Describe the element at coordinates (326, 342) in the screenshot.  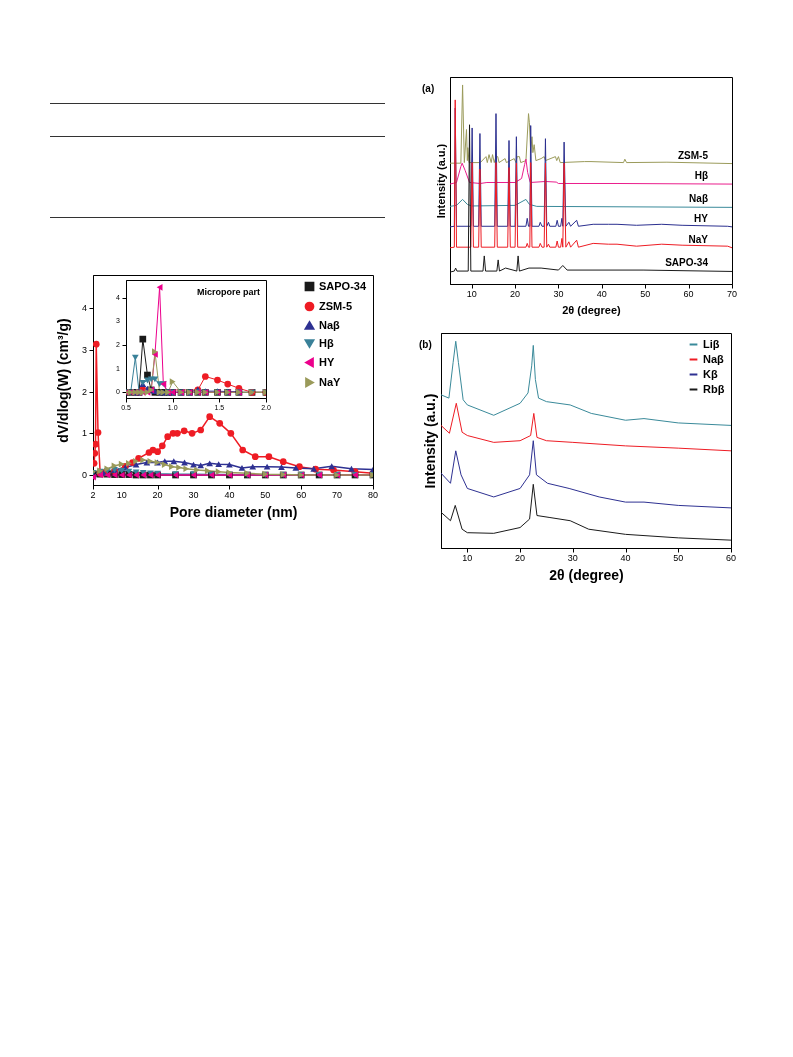
I see `legend-label: Hβ` at that location.